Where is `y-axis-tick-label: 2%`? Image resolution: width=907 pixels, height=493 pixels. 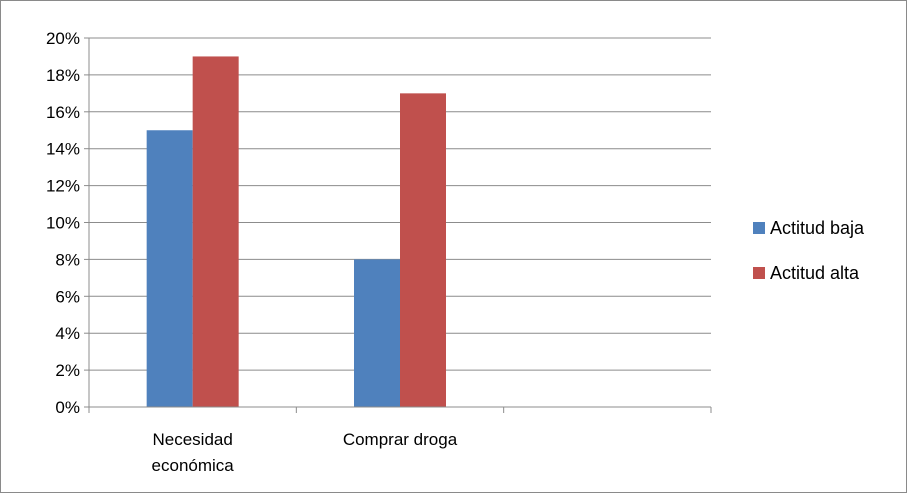 y-axis-tick-label: 2% is located at coordinates (67, 370).